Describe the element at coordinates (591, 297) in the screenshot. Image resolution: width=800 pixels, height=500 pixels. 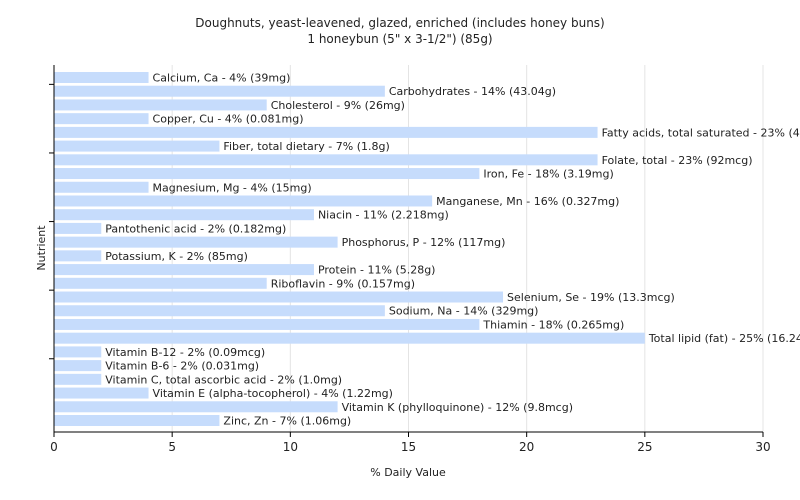
I see `bar-label: Selenium, Se - 19% (13.3mcg)` at that location.